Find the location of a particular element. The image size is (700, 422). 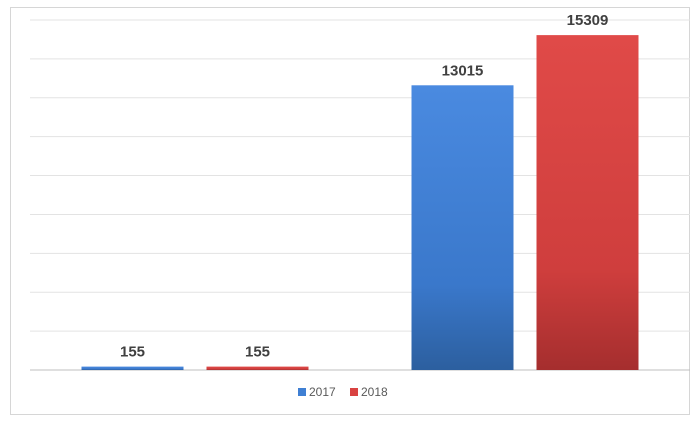

data-label-2018-2: 15309 is located at coordinates (588, 20).